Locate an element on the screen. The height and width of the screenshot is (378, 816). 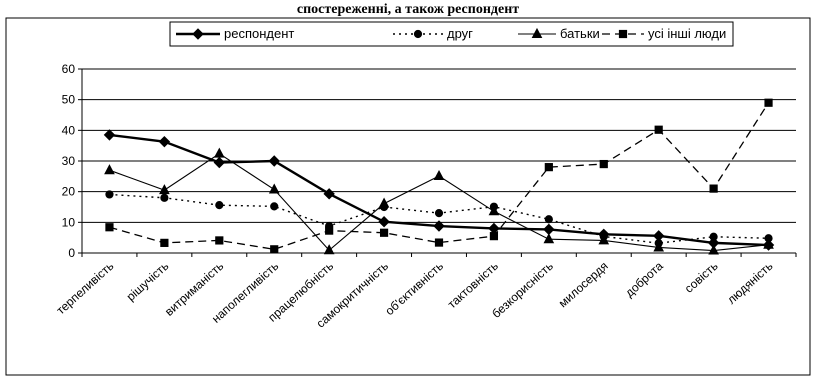
legend-label: респондент is located at coordinates (259, 33).